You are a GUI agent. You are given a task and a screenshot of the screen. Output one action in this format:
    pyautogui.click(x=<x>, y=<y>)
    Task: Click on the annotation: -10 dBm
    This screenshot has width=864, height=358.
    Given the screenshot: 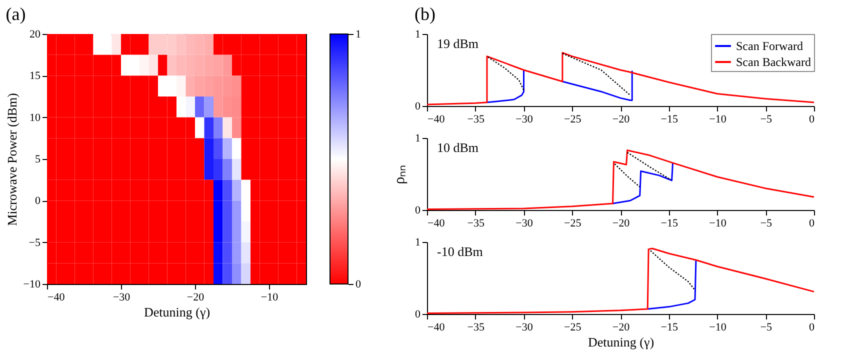 What is the action you would take?
    pyautogui.click(x=460, y=251)
    